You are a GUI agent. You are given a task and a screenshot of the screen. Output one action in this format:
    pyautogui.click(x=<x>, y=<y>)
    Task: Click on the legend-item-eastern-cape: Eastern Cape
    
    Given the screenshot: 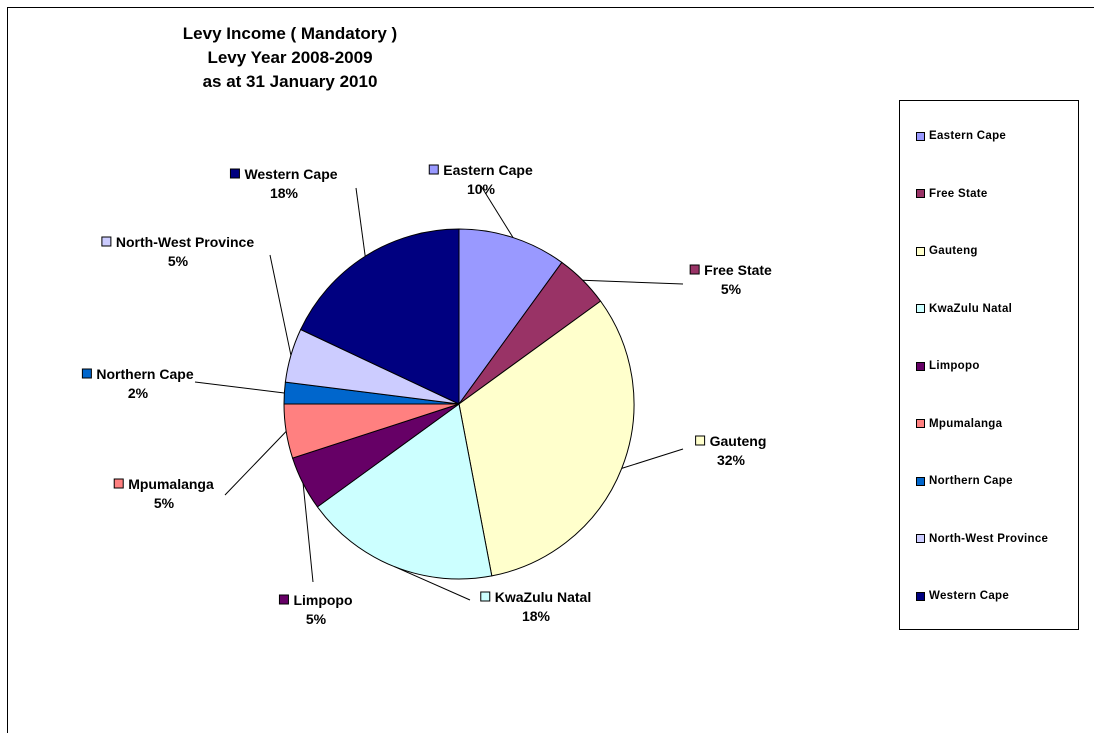 What is the action you would take?
    pyautogui.click(x=961, y=136)
    